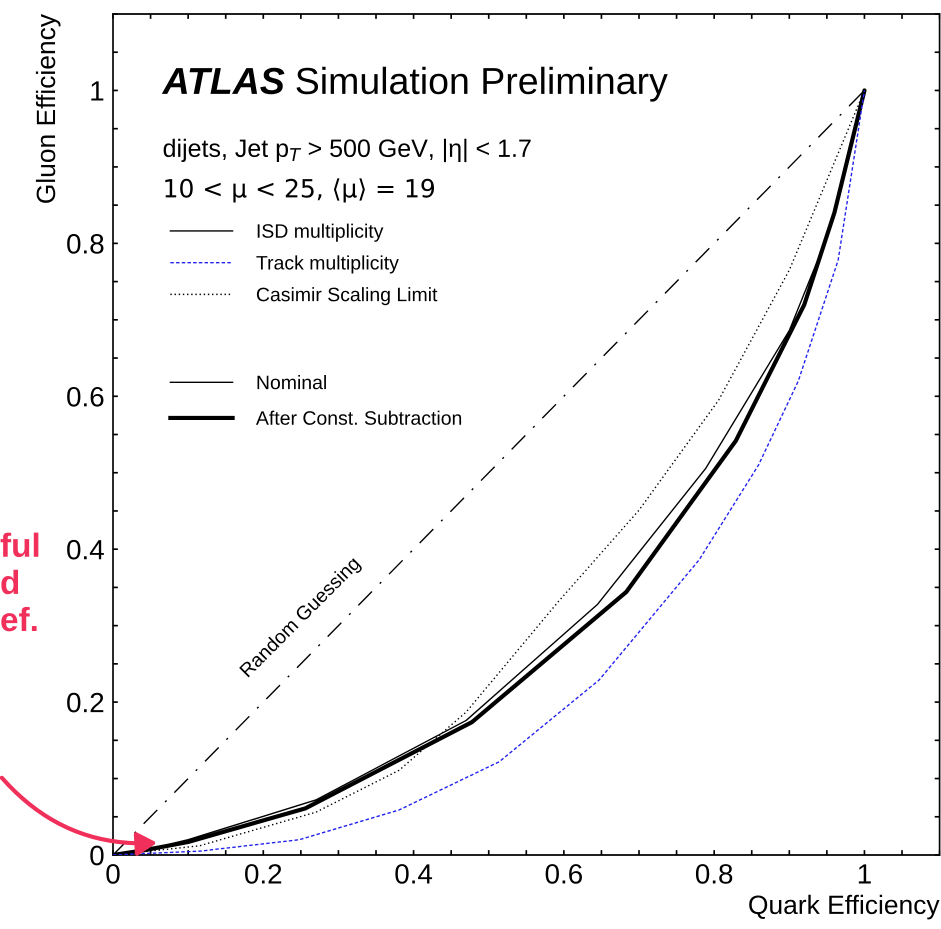  I want to click on legend-label: Nominal, so click(292, 382).